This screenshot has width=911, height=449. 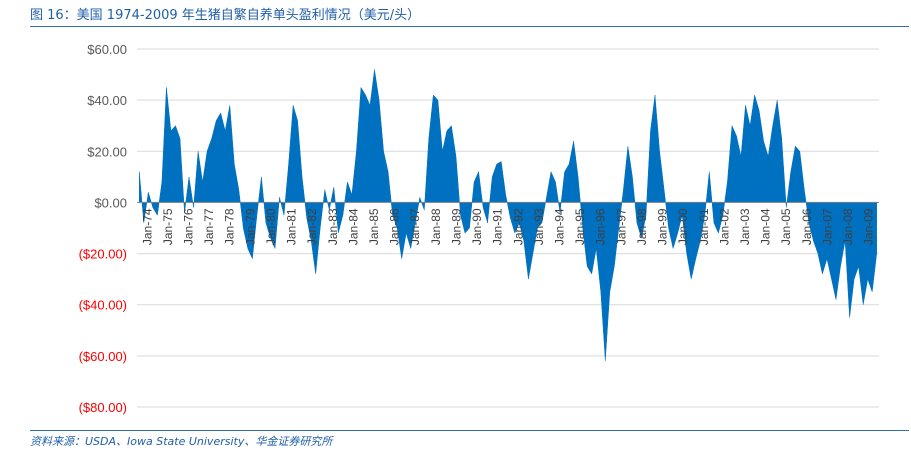 What do you see at coordinates (103, 407) in the screenshot?
I see `y-tick-label: ($80.00)` at bounding box center [103, 407].